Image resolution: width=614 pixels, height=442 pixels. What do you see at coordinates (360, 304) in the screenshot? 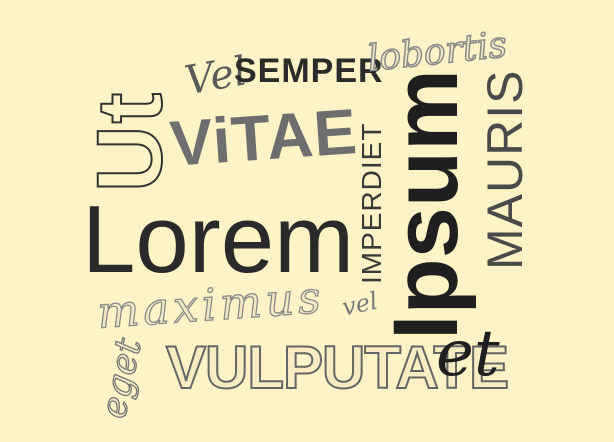
I see `word-vel-small: vel` at bounding box center [360, 304].